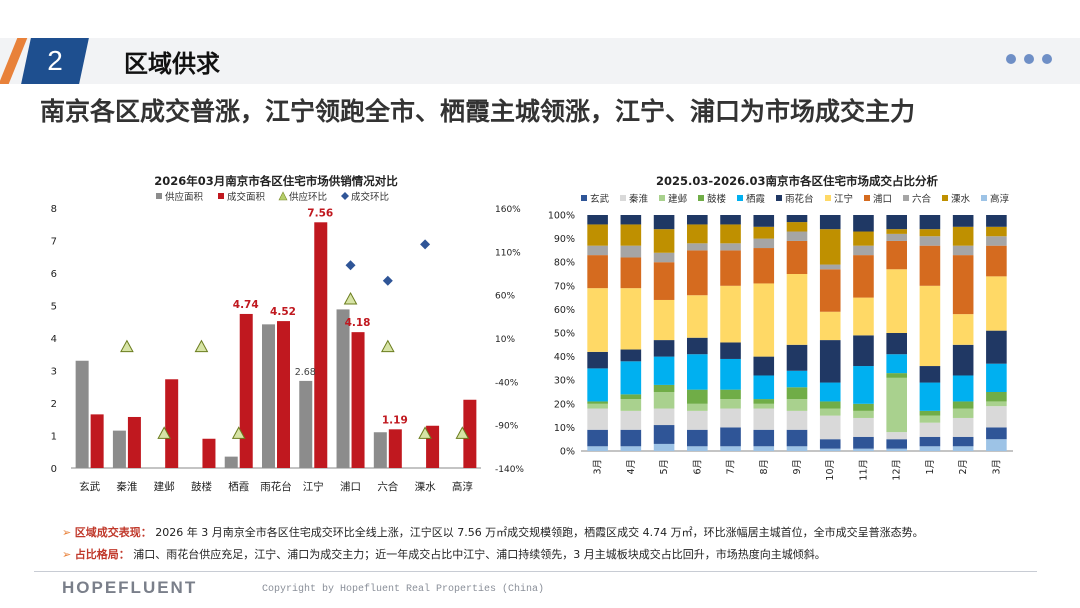 The image size is (1080, 608). What do you see at coordinates (113, 532) in the screenshot?
I see `note-key: 区域成交表现：` at bounding box center [113, 532].